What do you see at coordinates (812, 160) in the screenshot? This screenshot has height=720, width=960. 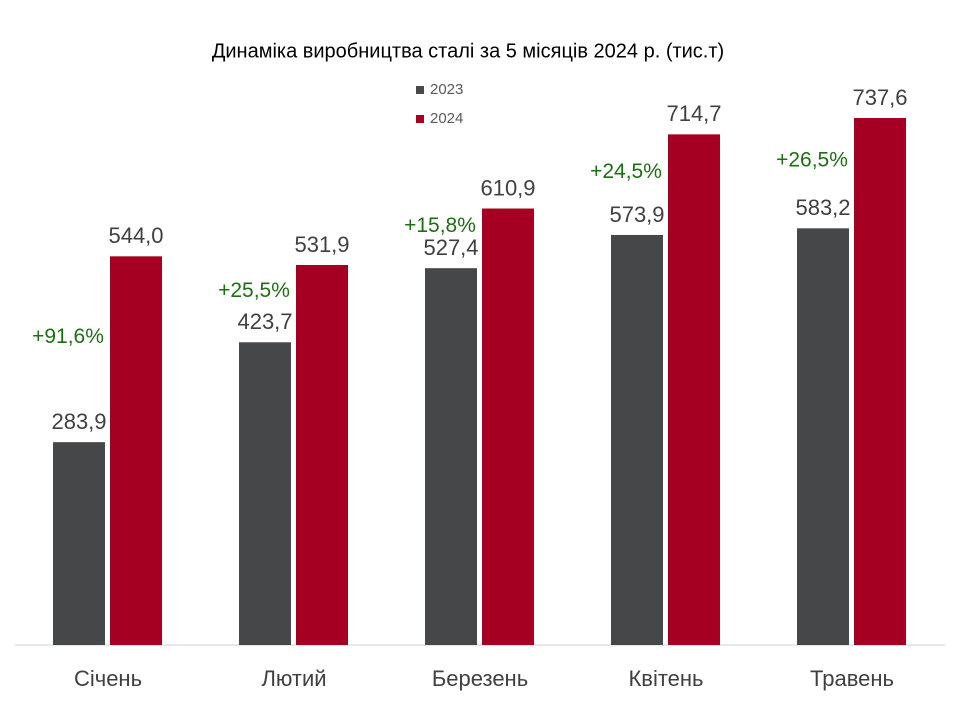 I see `growth-label: +26,5%` at bounding box center [812, 160].